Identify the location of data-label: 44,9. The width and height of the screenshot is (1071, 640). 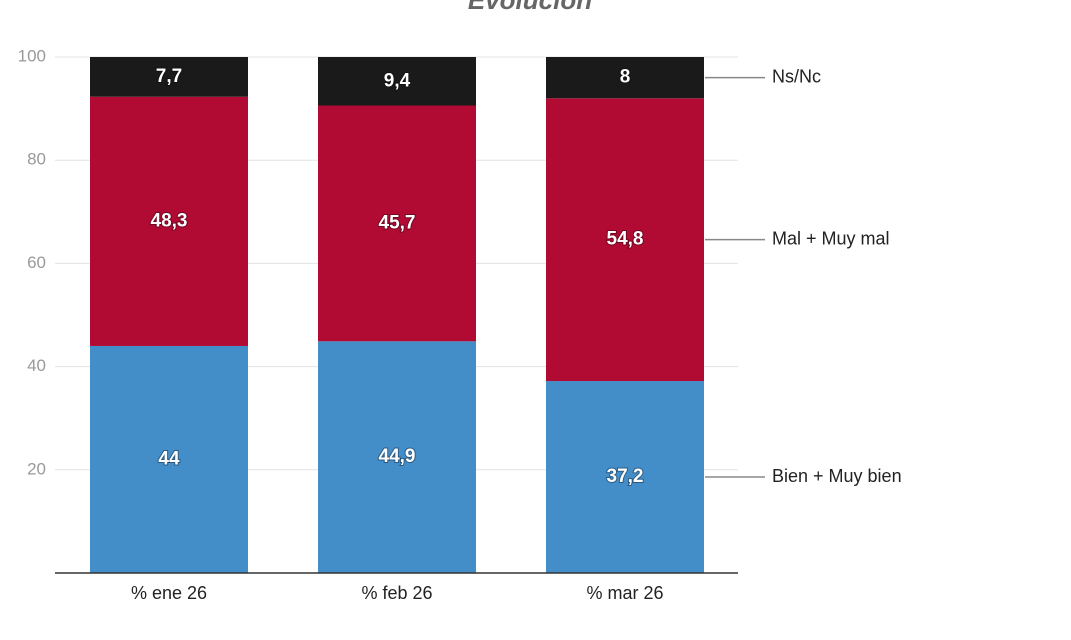
(397, 456).